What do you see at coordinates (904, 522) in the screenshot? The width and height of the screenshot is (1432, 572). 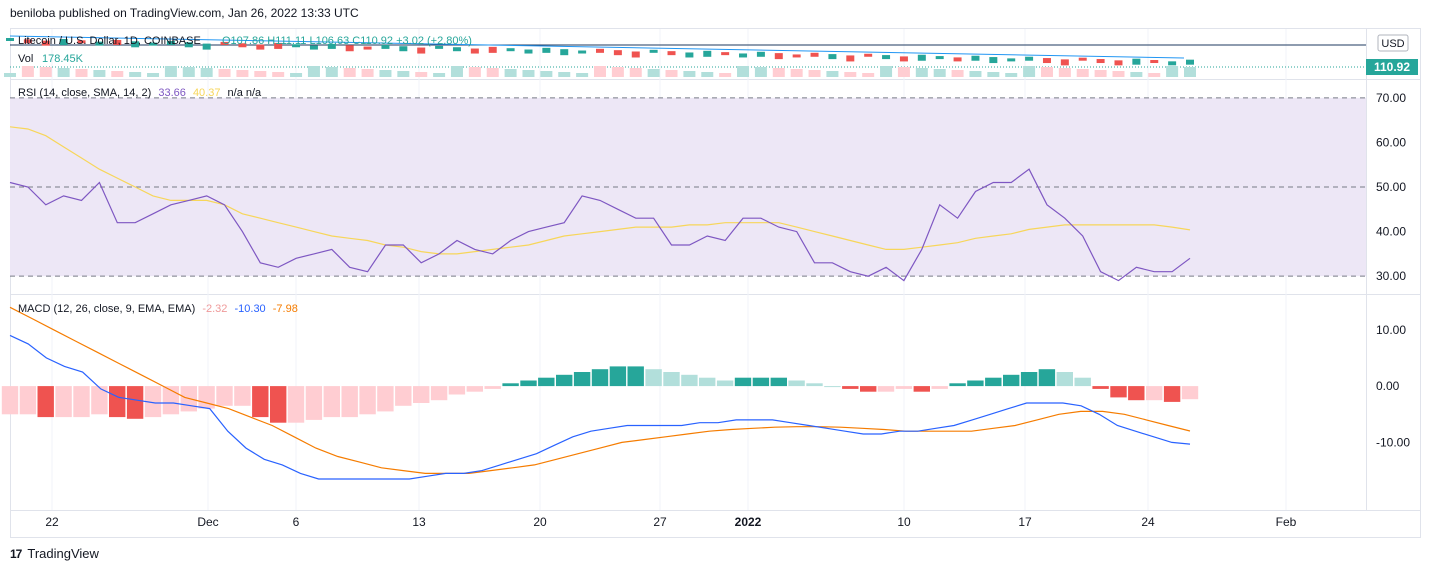 I see `time-tick-label: 10` at bounding box center [904, 522].